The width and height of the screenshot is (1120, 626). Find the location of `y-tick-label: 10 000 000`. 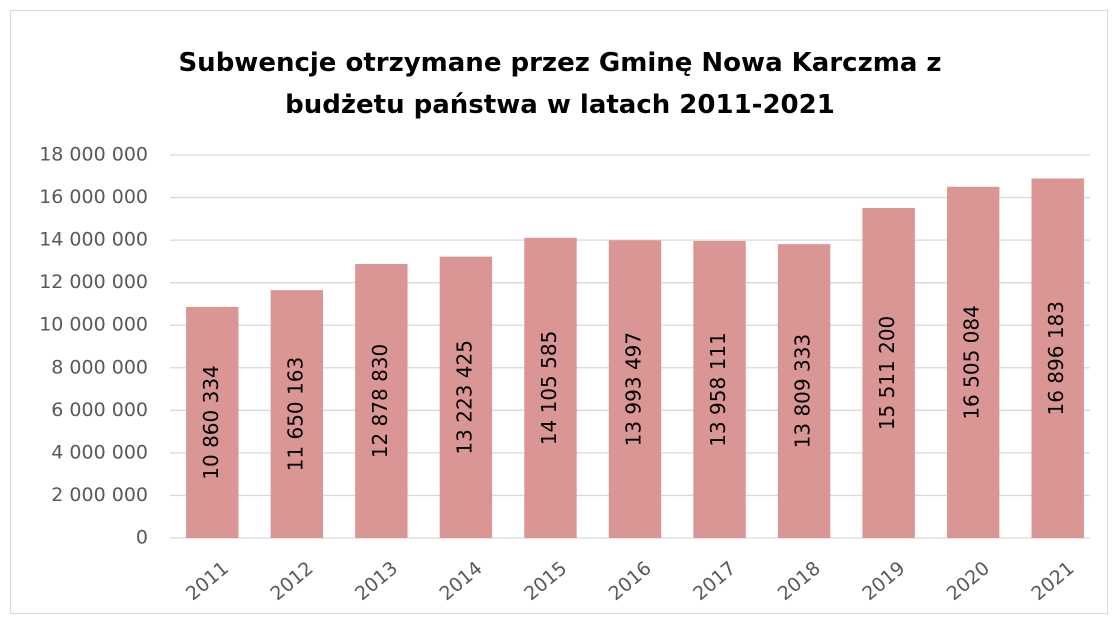

y-tick-label: 10 000 000 is located at coordinates (93, 325).